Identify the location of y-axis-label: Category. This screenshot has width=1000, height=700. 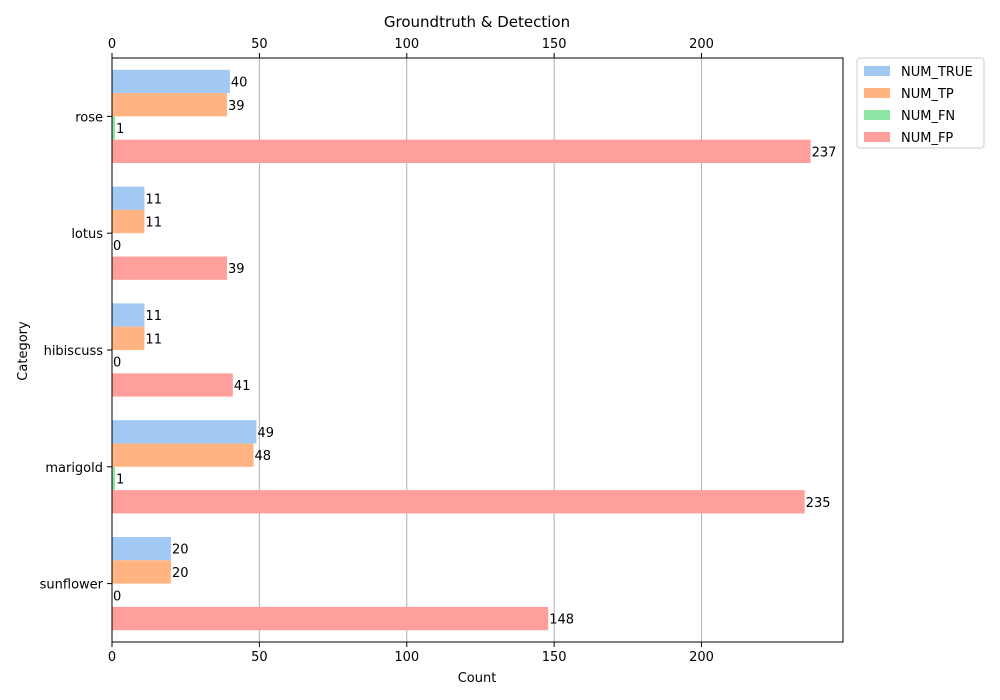
(23, 351).